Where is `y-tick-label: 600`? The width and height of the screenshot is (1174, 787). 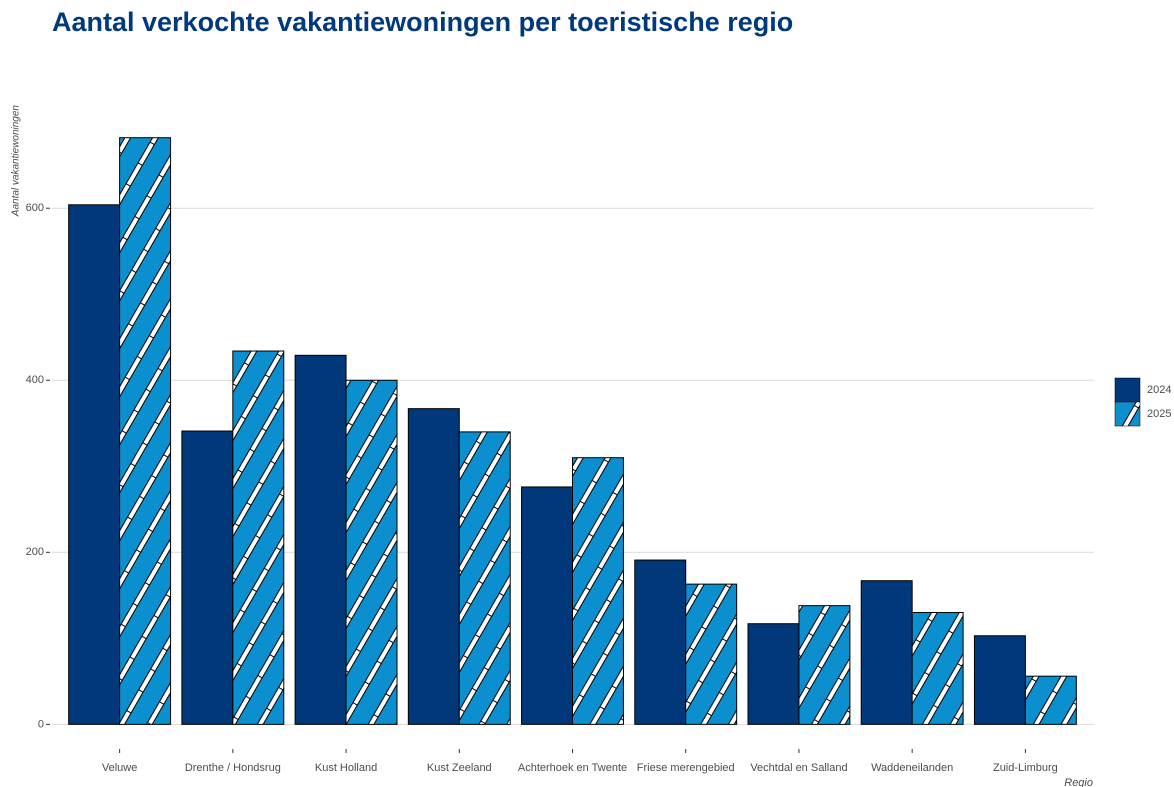
y-tick-label: 600 is located at coordinates (35, 208).